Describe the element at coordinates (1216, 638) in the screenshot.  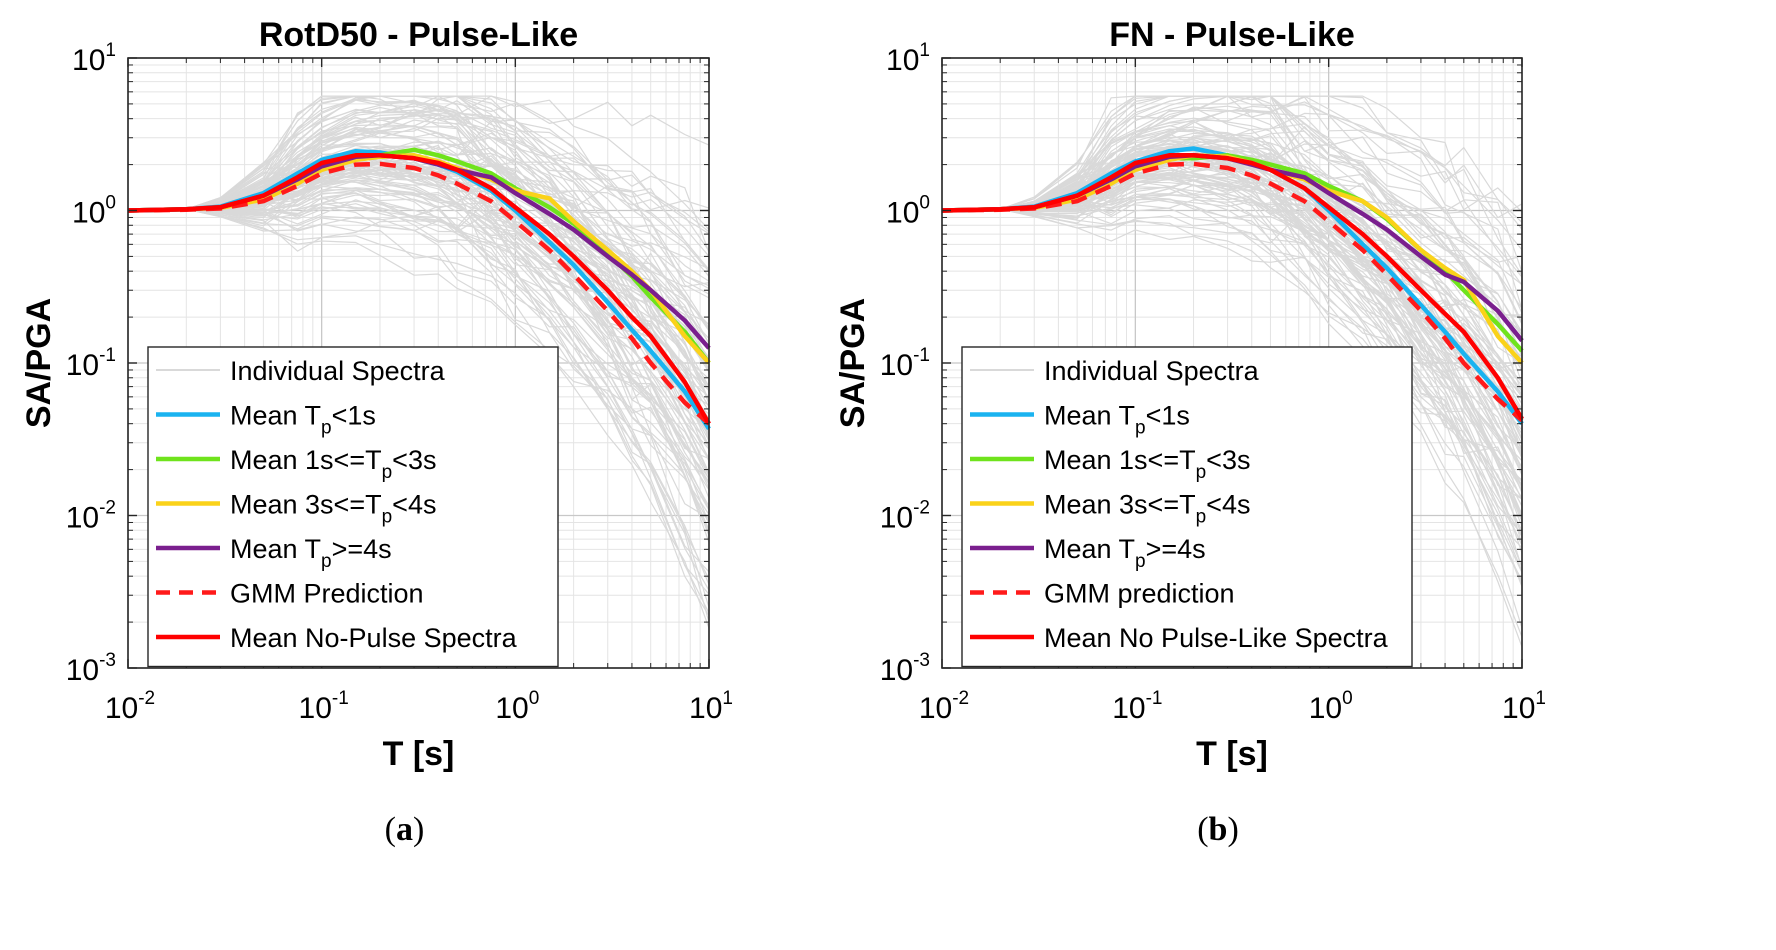
I see `legend-label: Mean No Pulse-Like Spectra` at that location.